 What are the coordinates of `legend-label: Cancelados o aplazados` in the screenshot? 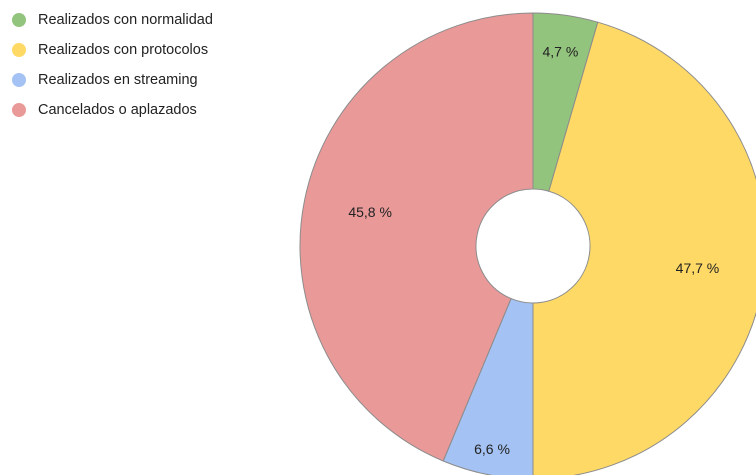 It's located at (117, 110).